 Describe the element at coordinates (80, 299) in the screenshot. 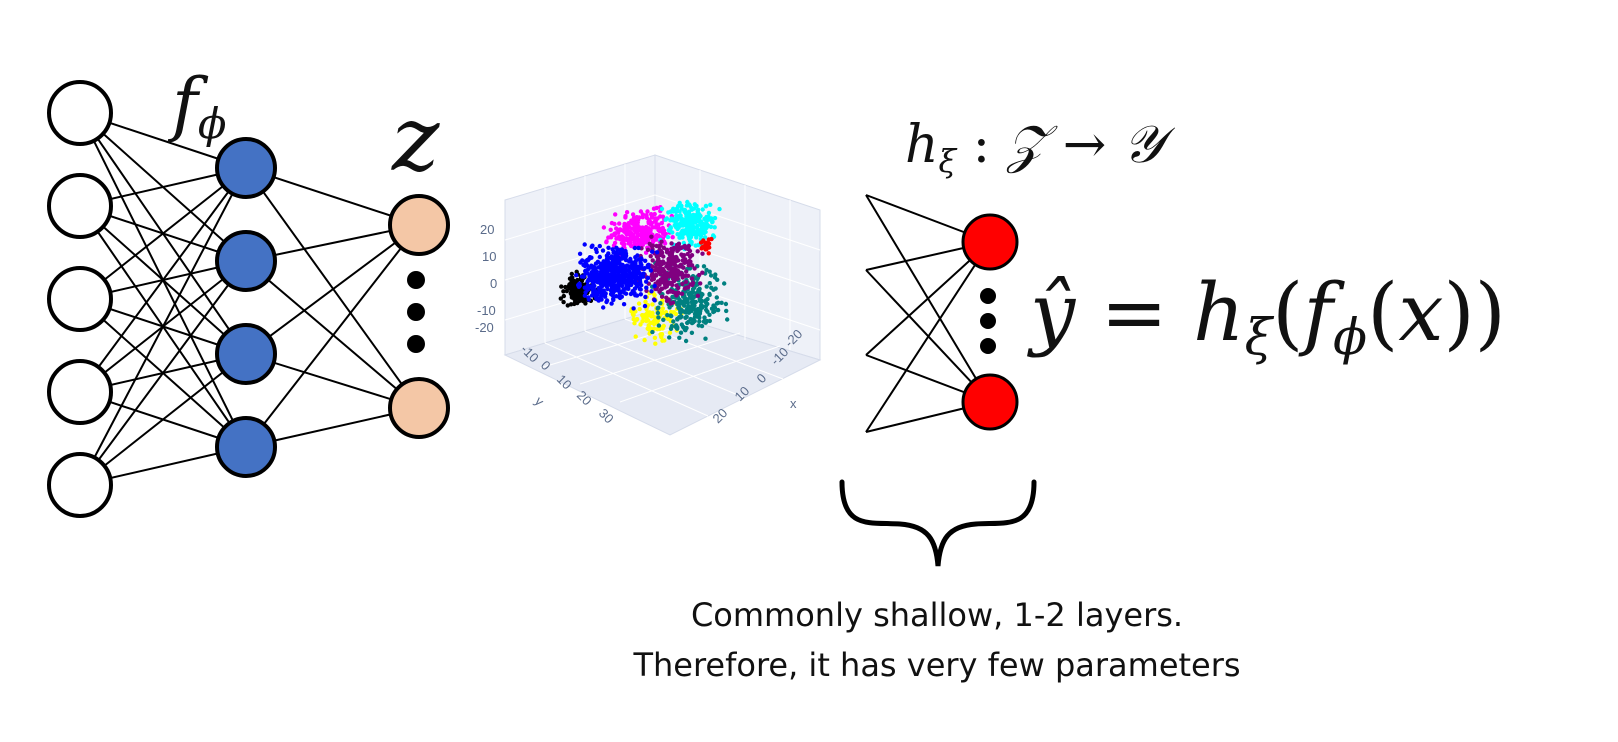

I see `input-node` at that location.